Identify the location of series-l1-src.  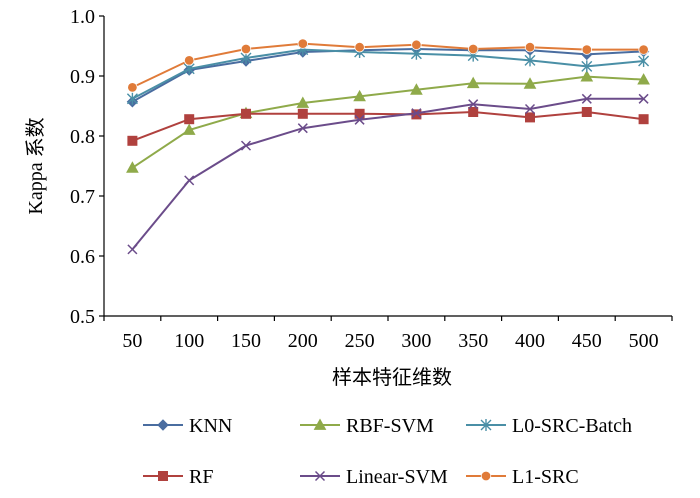
(388, 65).